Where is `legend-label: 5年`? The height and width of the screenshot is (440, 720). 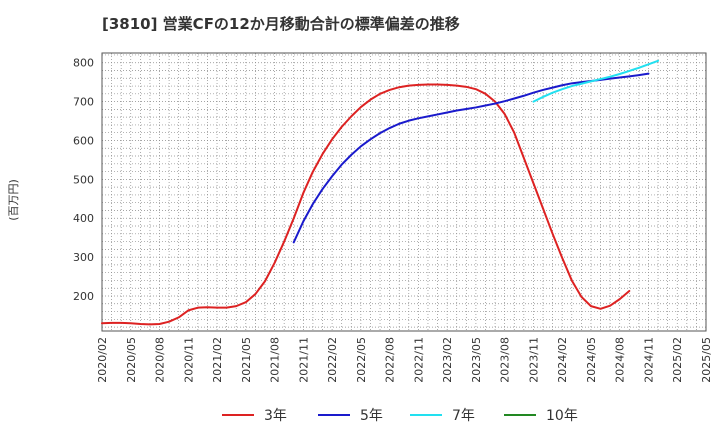
legend-label: 5年 is located at coordinates (371, 416).